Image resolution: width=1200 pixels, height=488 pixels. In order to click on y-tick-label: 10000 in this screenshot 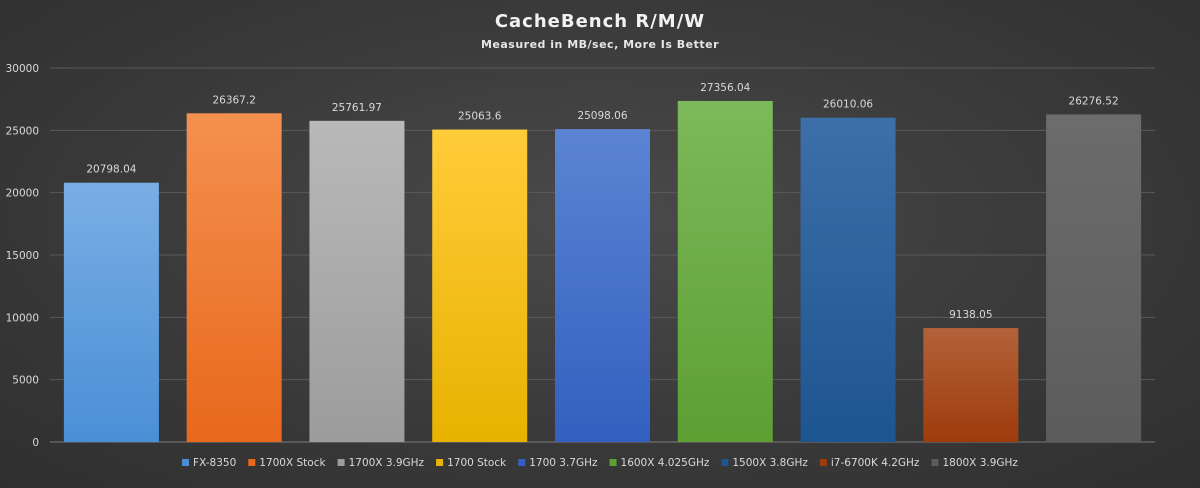, I will do `click(22, 318)`.